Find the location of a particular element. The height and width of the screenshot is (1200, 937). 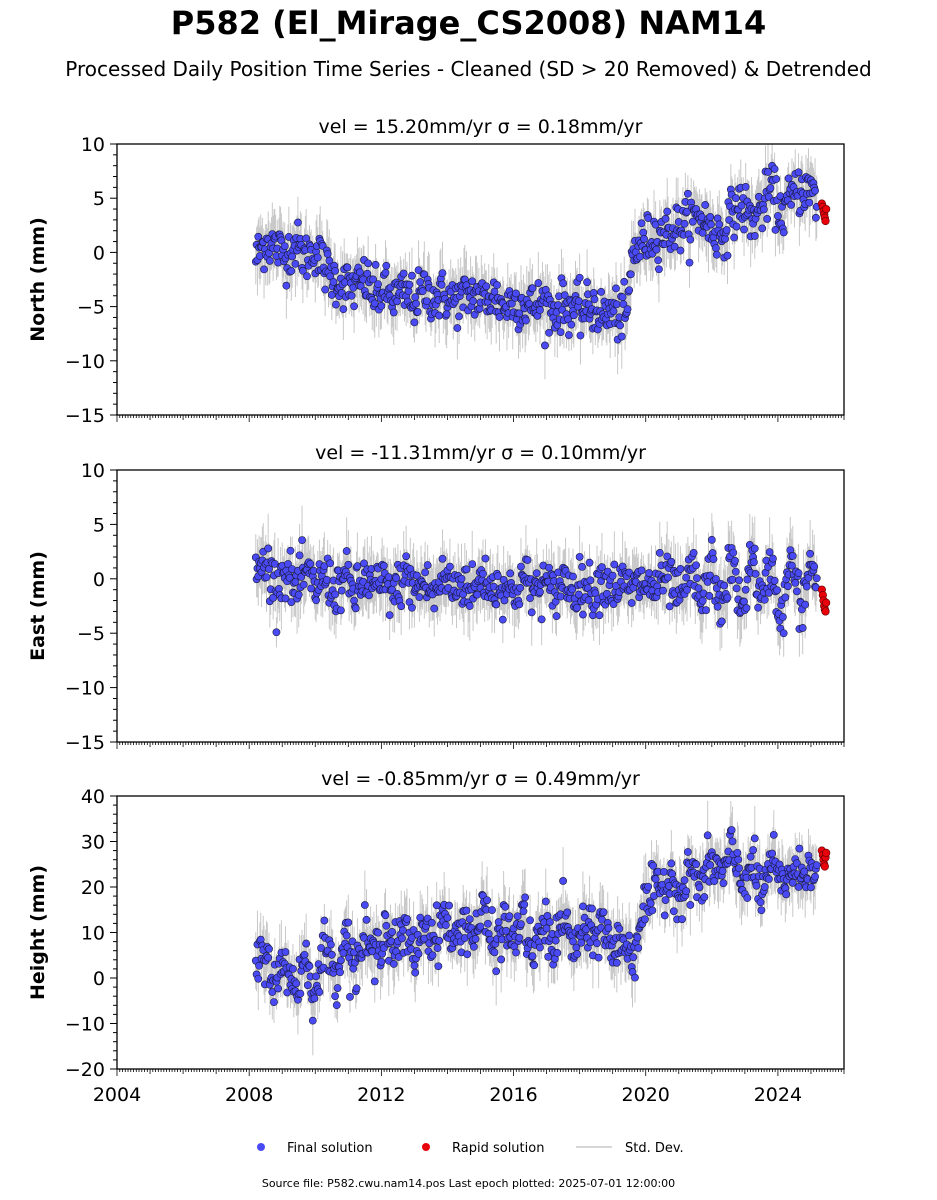

final-solution-points is located at coordinates (536, 255).